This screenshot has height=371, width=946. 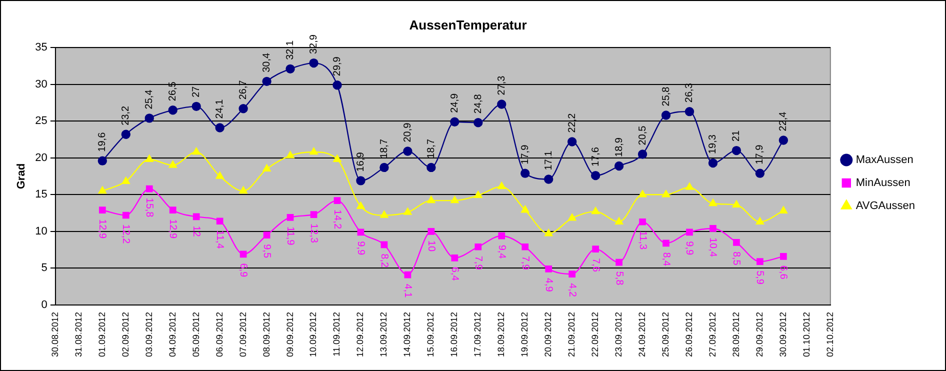 What do you see at coordinates (337, 66) in the screenshot?
I see `data-label: 29,9` at bounding box center [337, 66].